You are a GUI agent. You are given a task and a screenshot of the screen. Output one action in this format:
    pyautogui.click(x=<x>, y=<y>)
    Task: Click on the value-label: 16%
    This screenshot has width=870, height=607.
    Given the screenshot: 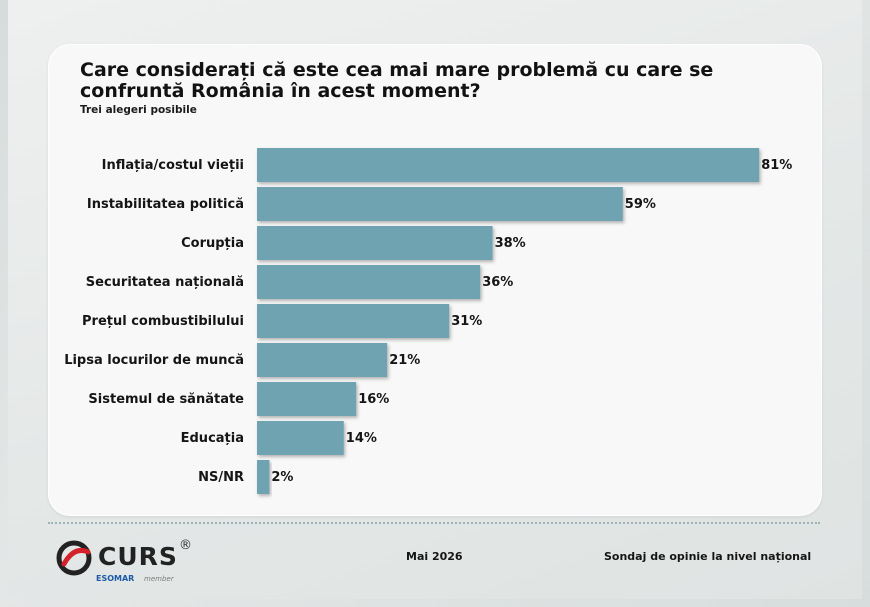 What is the action you would take?
    pyautogui.click(x=373, y=399)
    